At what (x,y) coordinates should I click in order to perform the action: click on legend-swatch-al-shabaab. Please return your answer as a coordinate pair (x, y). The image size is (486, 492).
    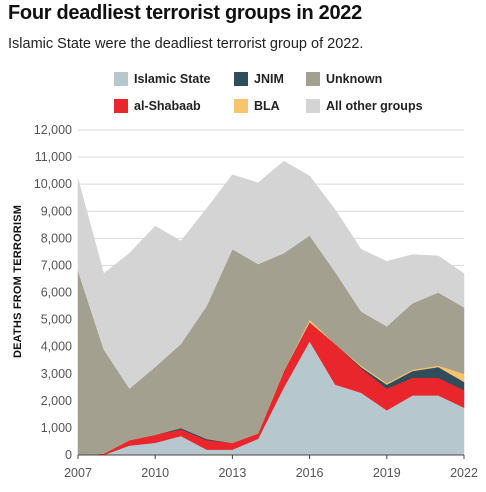
    Looking at the image, I should click on (121, 106).